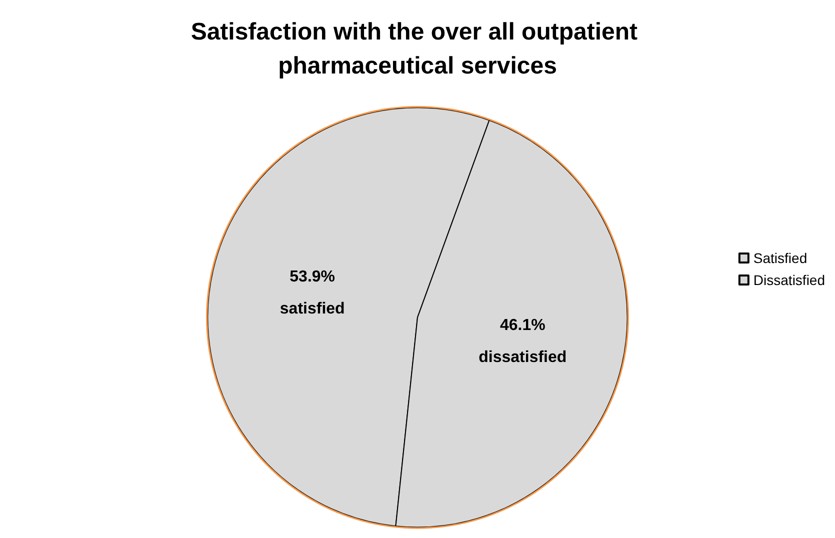  I want to click on text: dissatisfied, so click(522, 357).